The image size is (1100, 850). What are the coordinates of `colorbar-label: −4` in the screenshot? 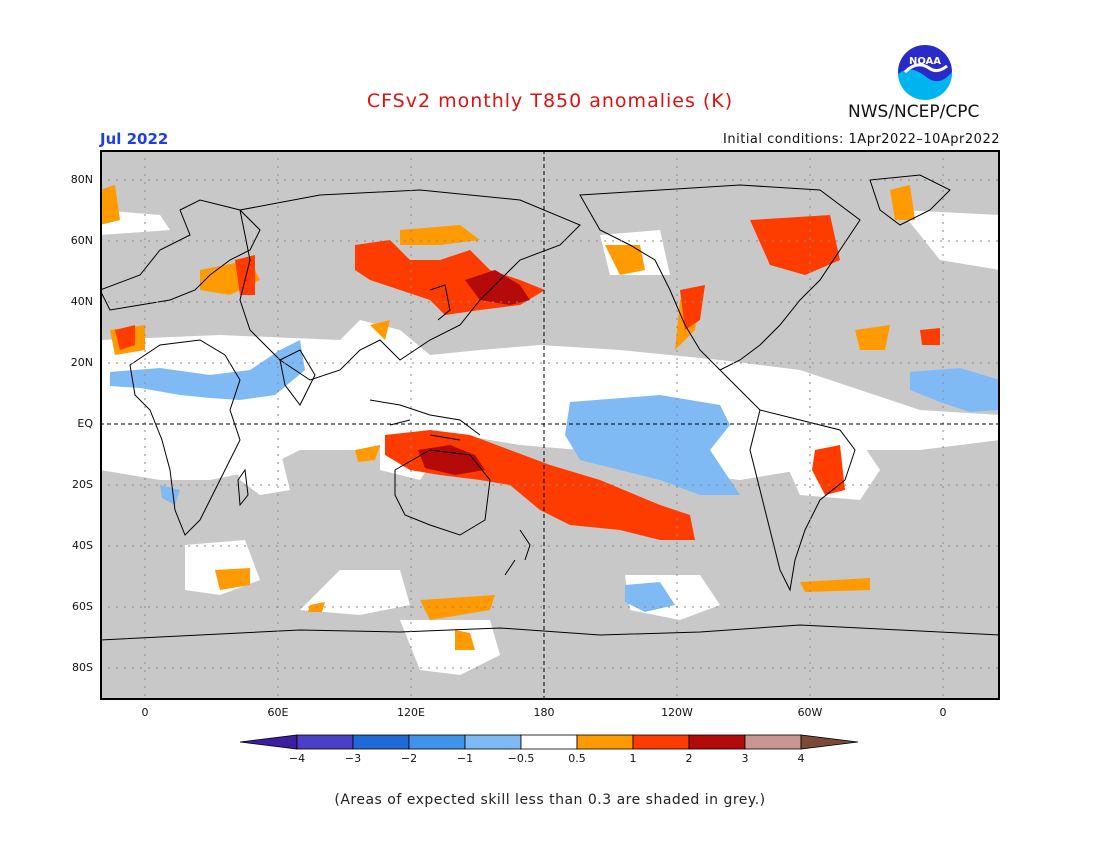 It's located at (297, 758).